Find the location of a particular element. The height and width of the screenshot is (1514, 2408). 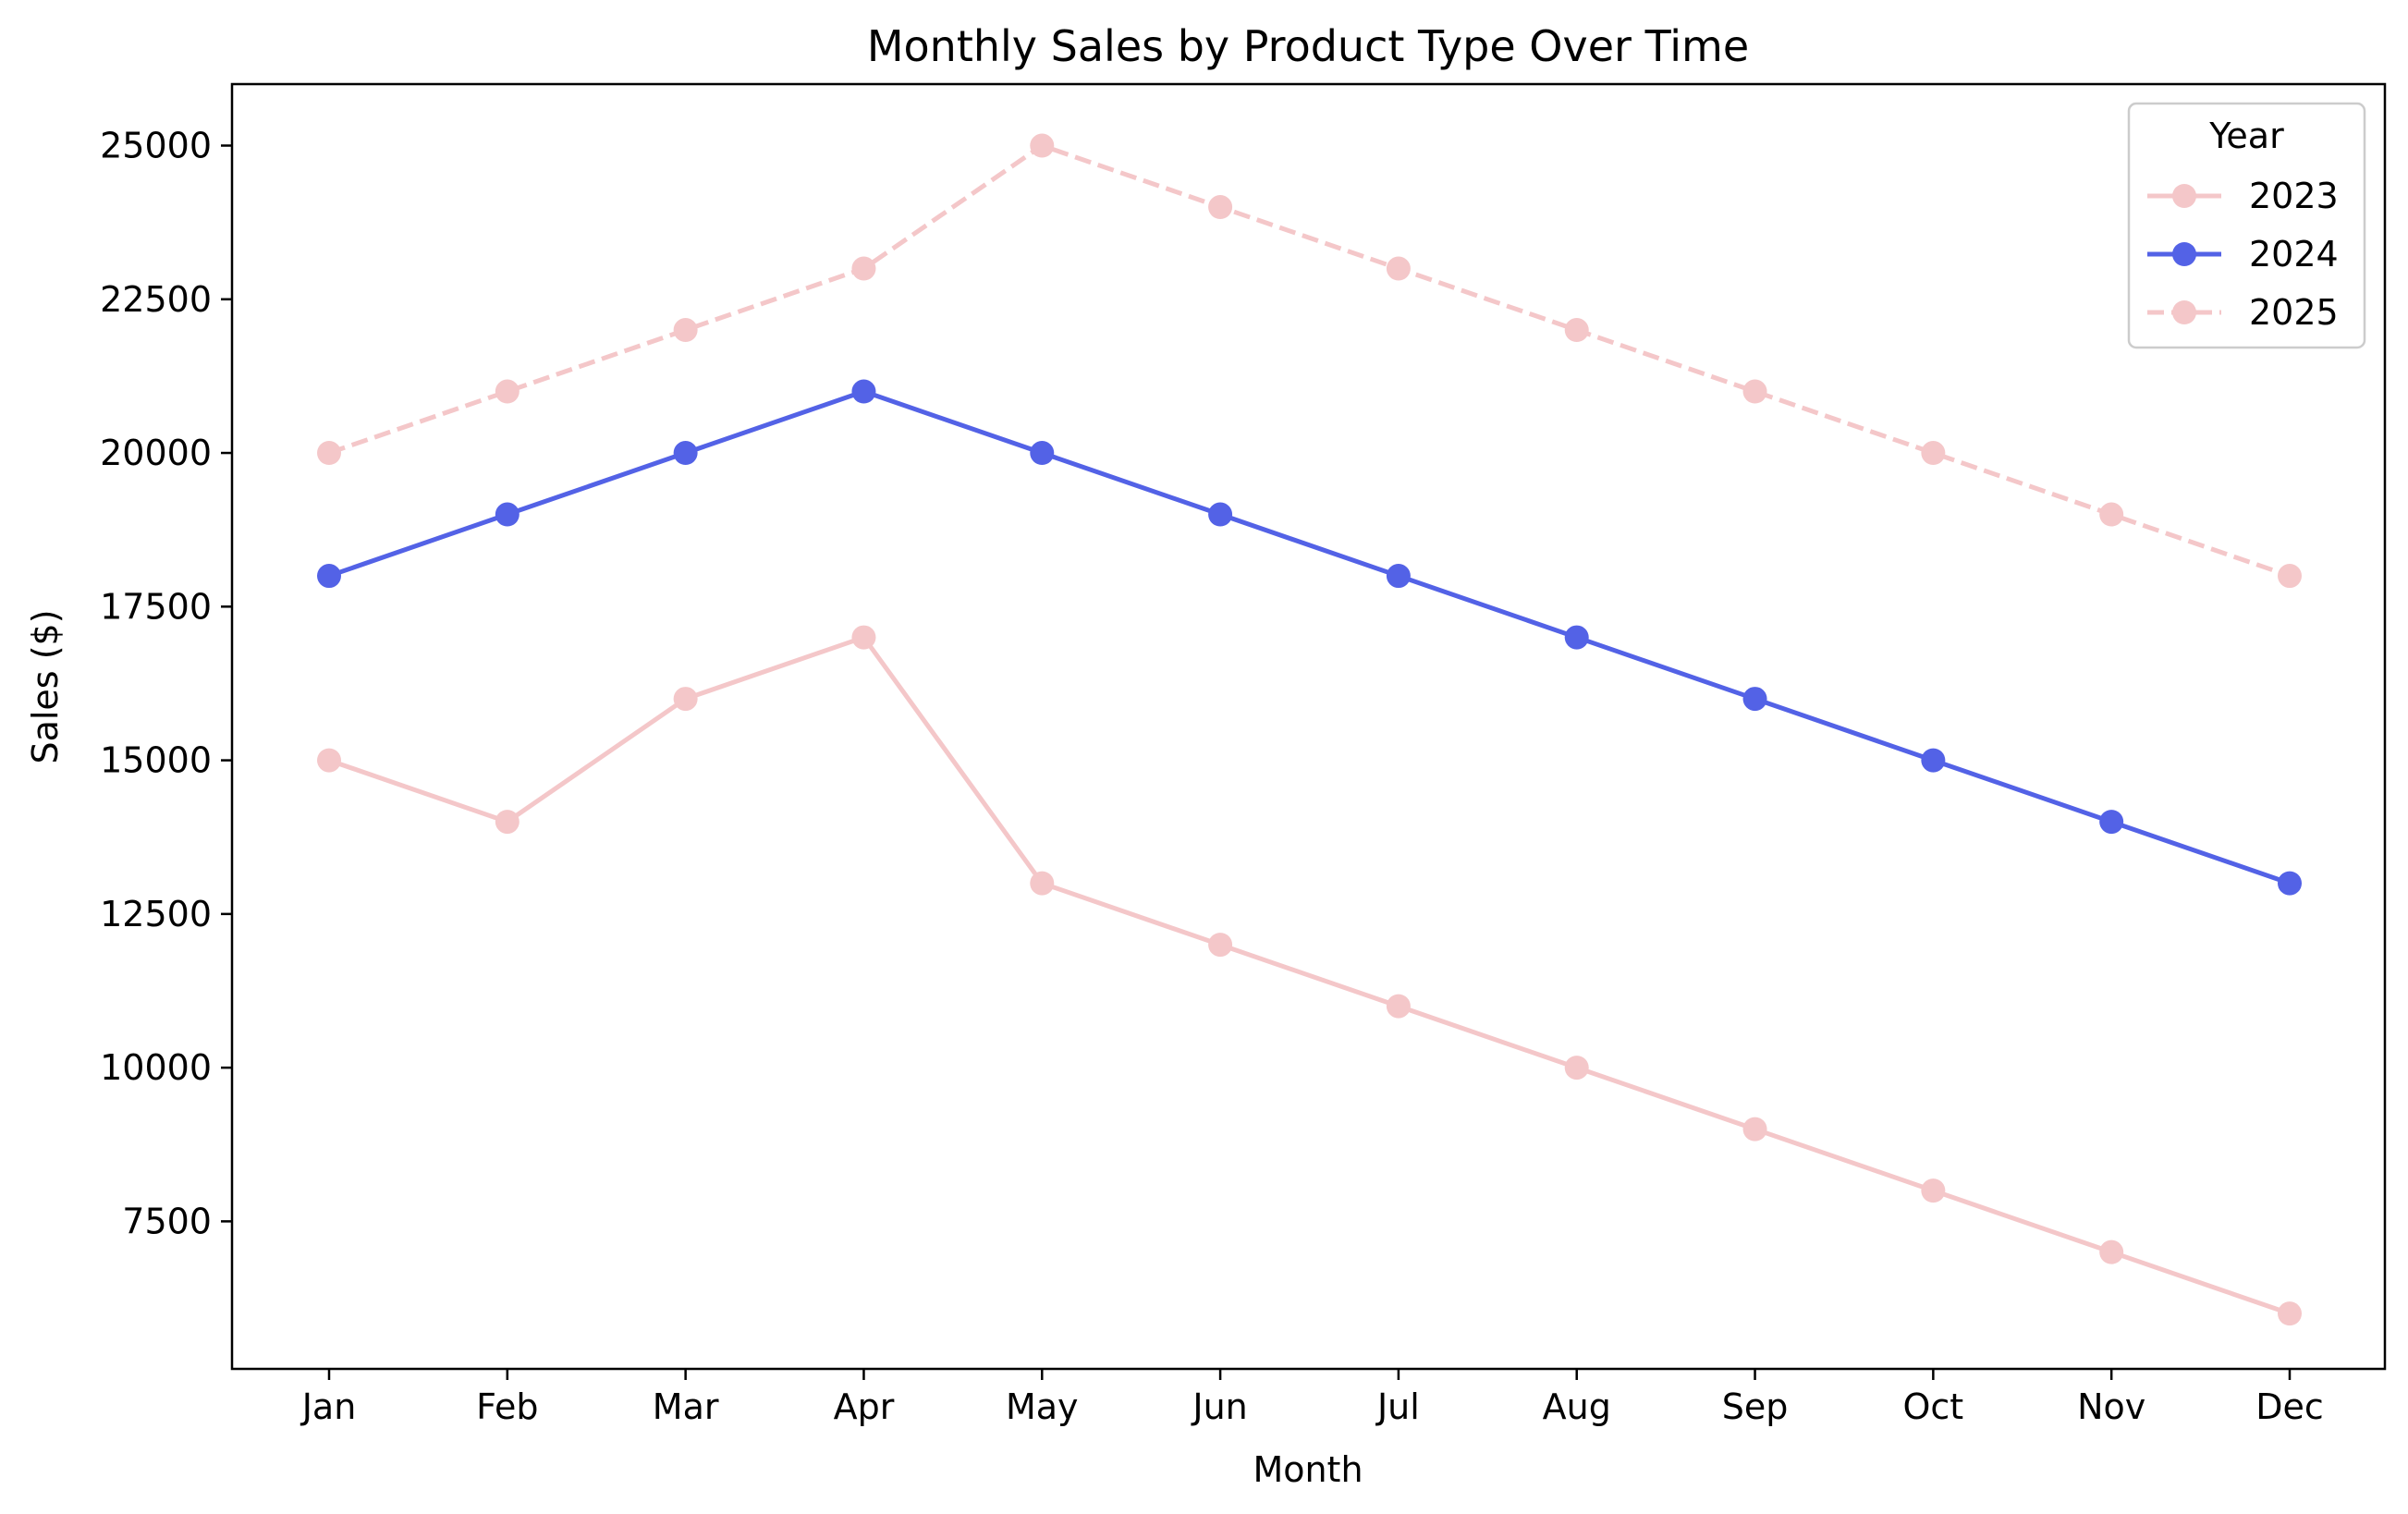

legend-label: 2023 is located at coordinates (2294, 196).